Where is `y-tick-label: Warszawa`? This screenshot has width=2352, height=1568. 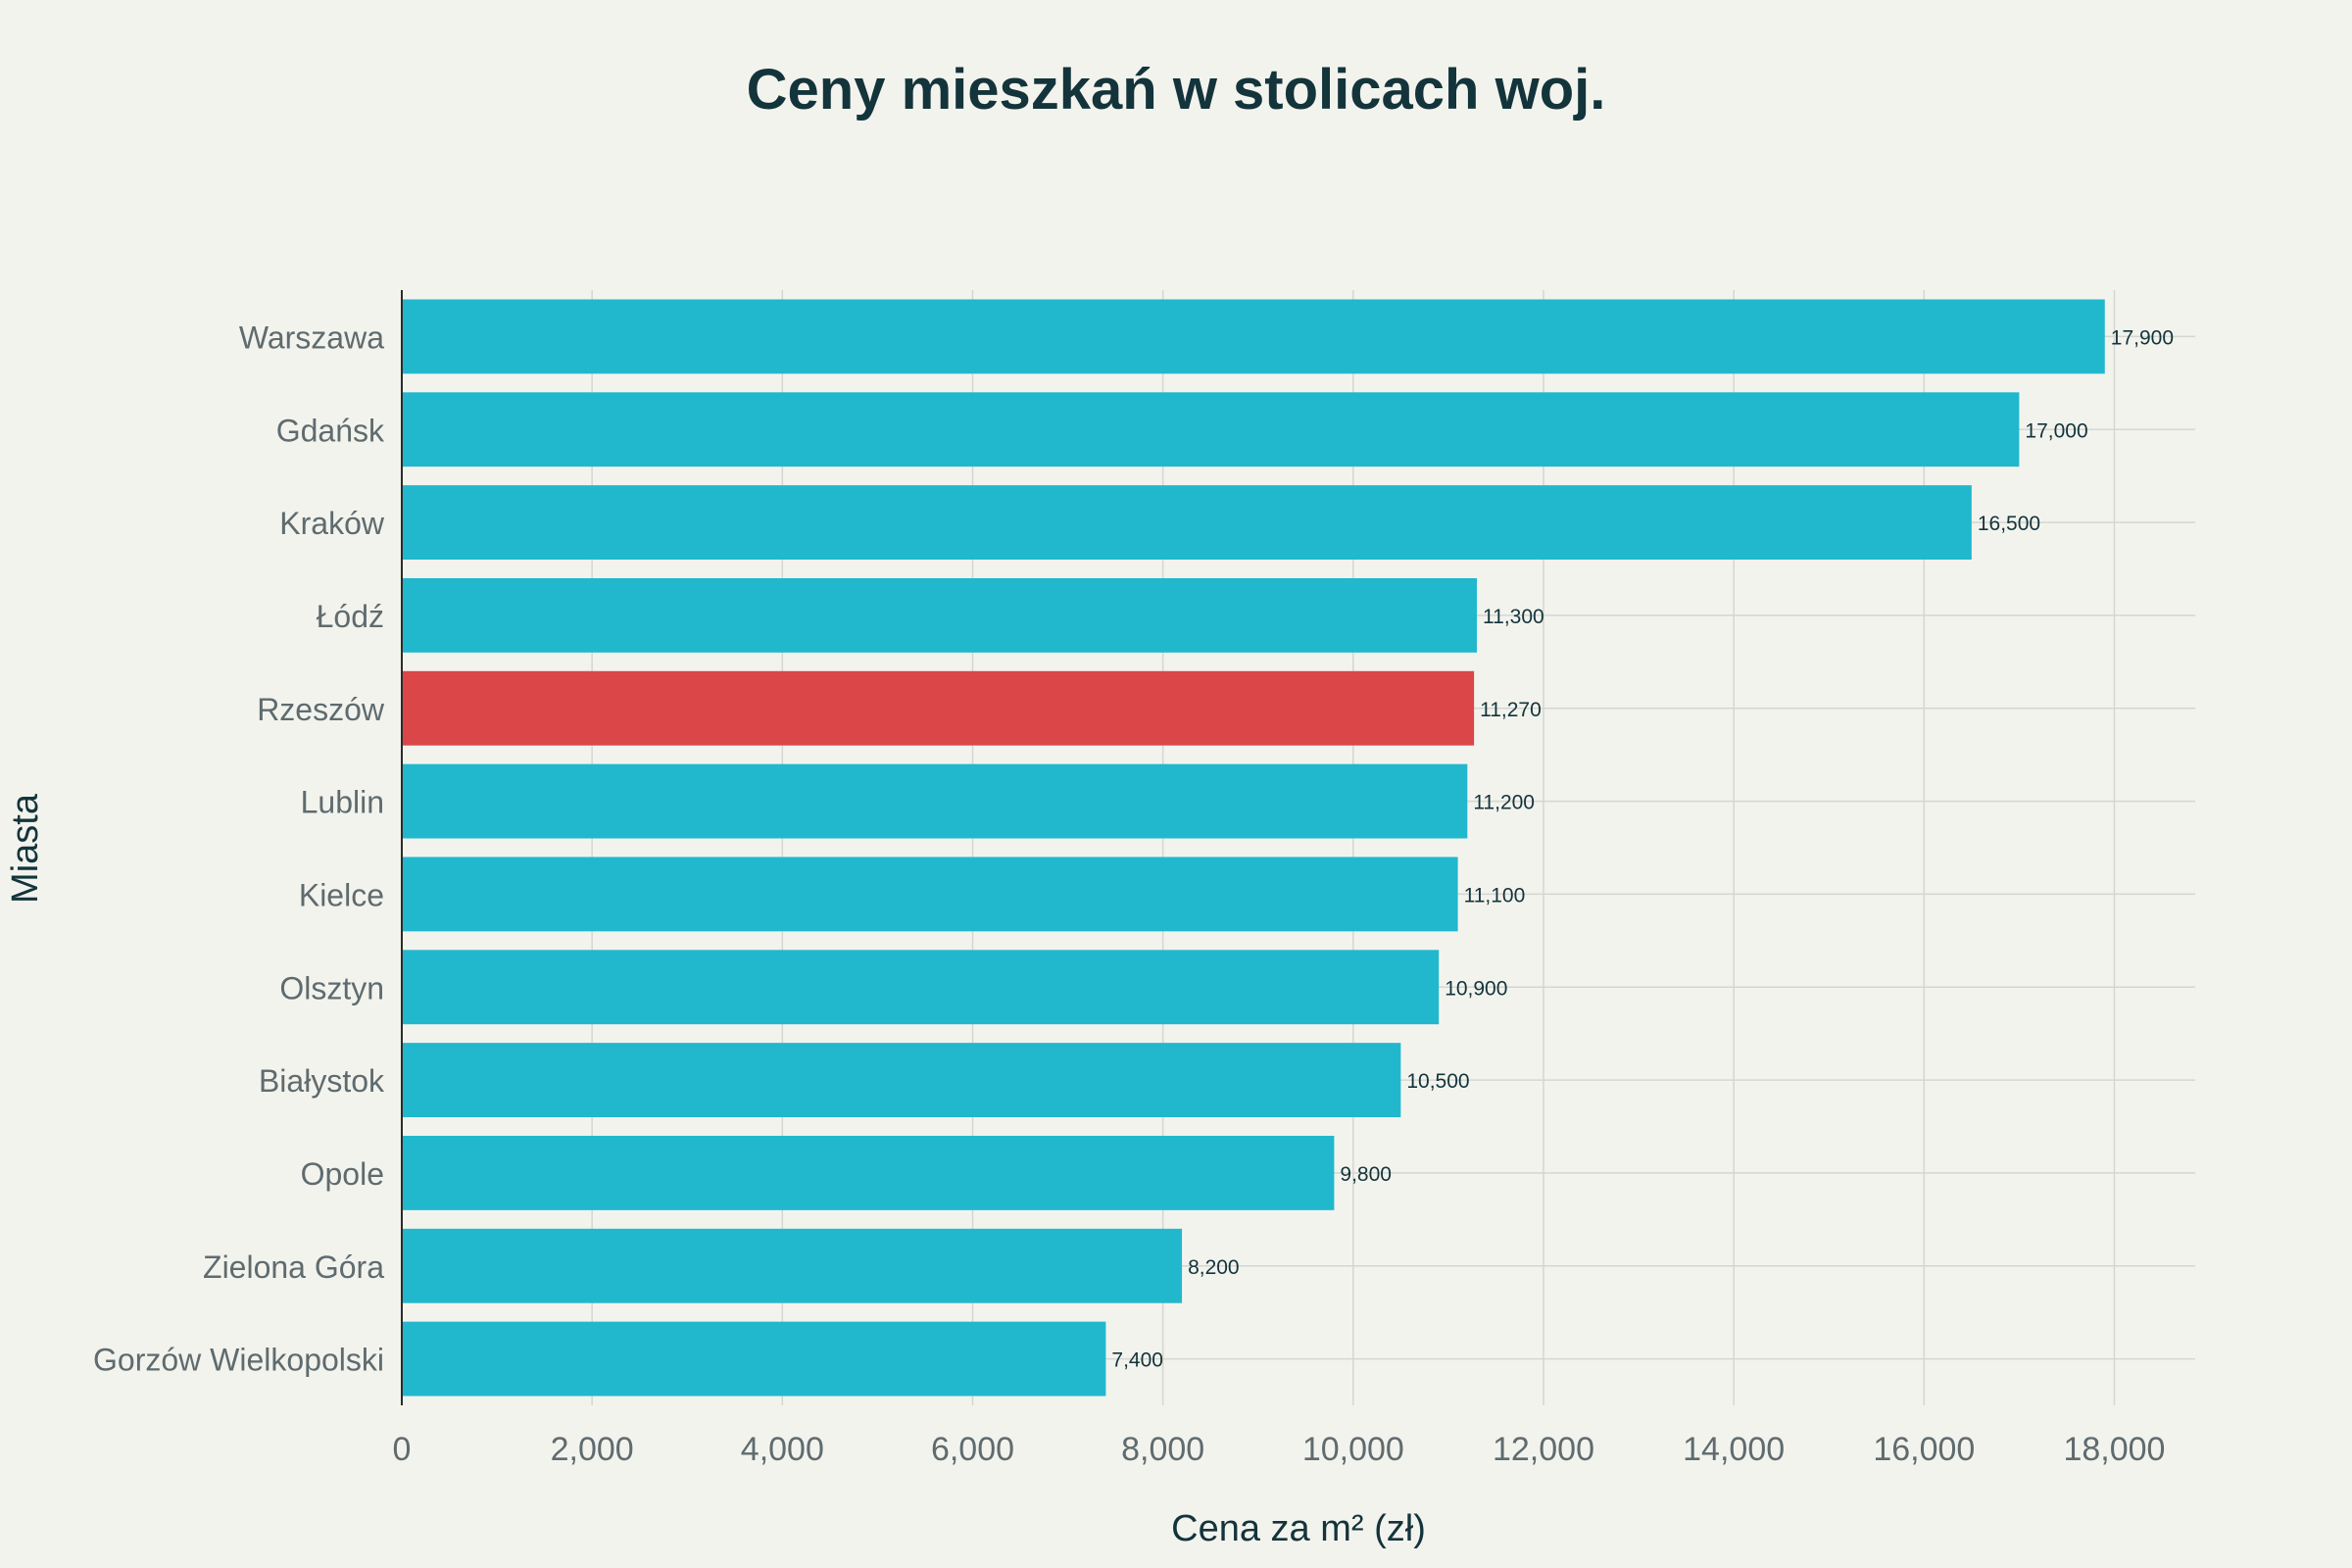 y-tick-label: Warszawa is located at coordinates (311, 337).